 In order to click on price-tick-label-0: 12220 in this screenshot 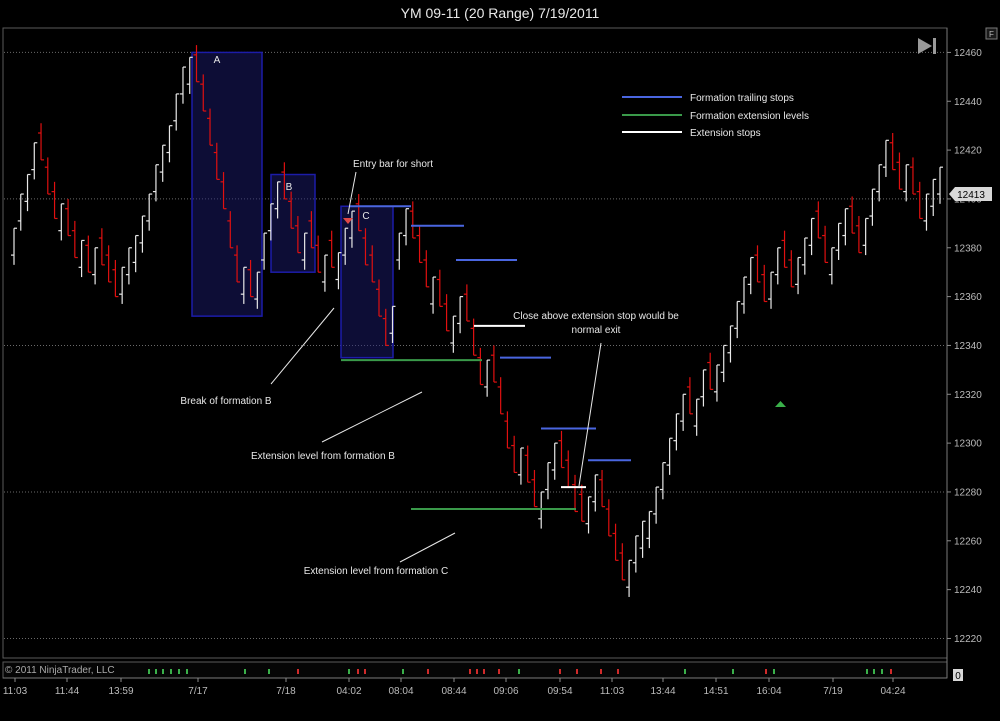, I will do `click(968, 639)`.